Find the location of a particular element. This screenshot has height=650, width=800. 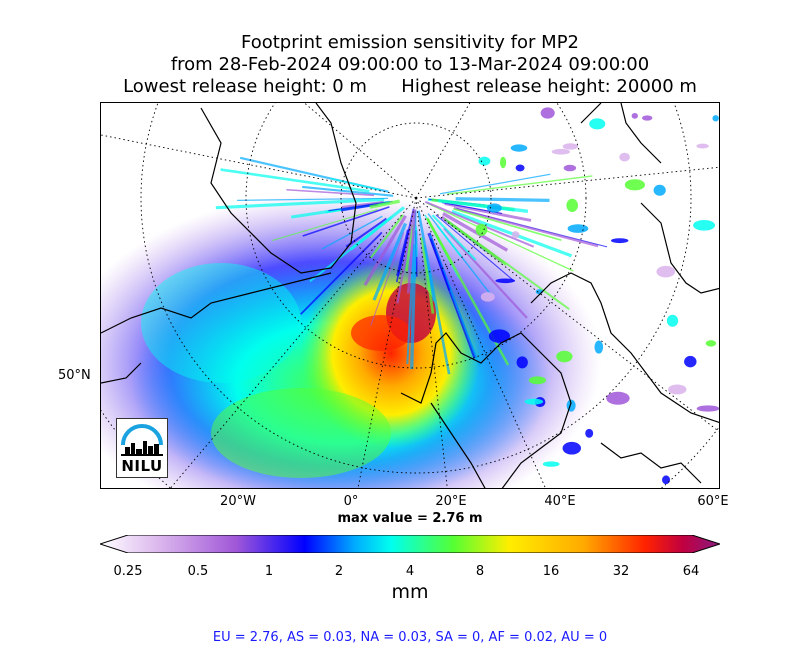

southern-plume is located at coordinates (301, 433).